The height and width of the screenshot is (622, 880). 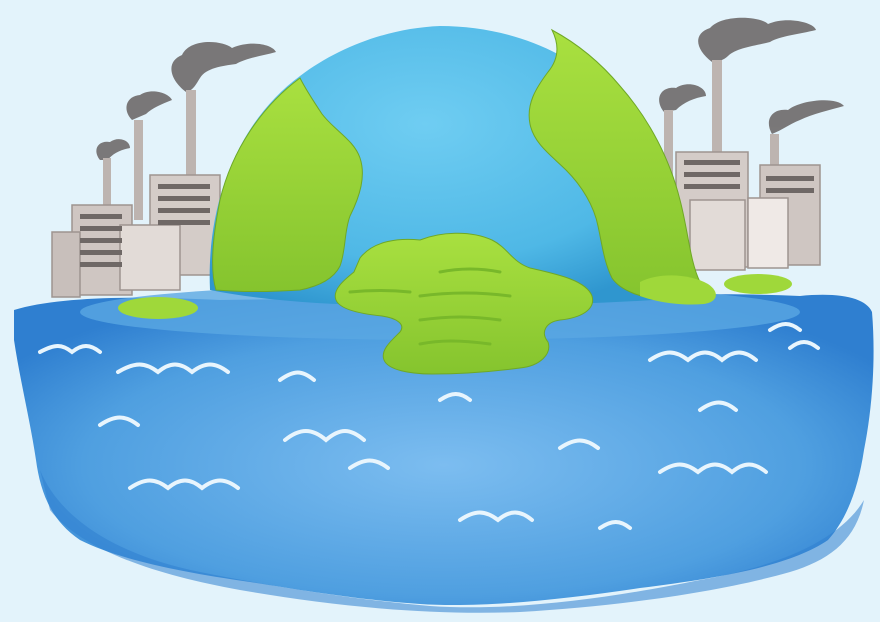 I want to click on globe-land-left, so click(x=287, y=184).